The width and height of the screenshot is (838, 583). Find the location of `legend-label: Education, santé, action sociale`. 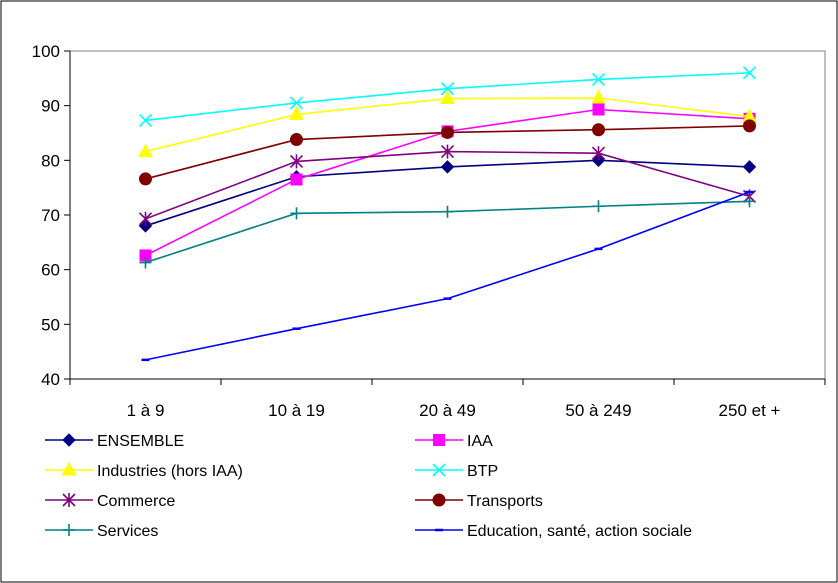

legend-label: Education, santé, action sociale is located at coordinates (579, 531).